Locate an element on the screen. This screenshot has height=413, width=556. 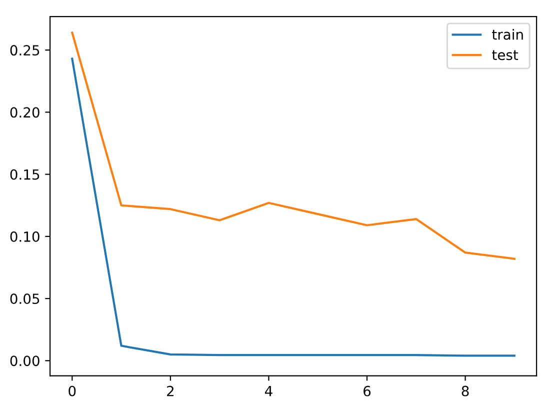
y-tick-label: 0.05 is located at coordinates (25, 299).